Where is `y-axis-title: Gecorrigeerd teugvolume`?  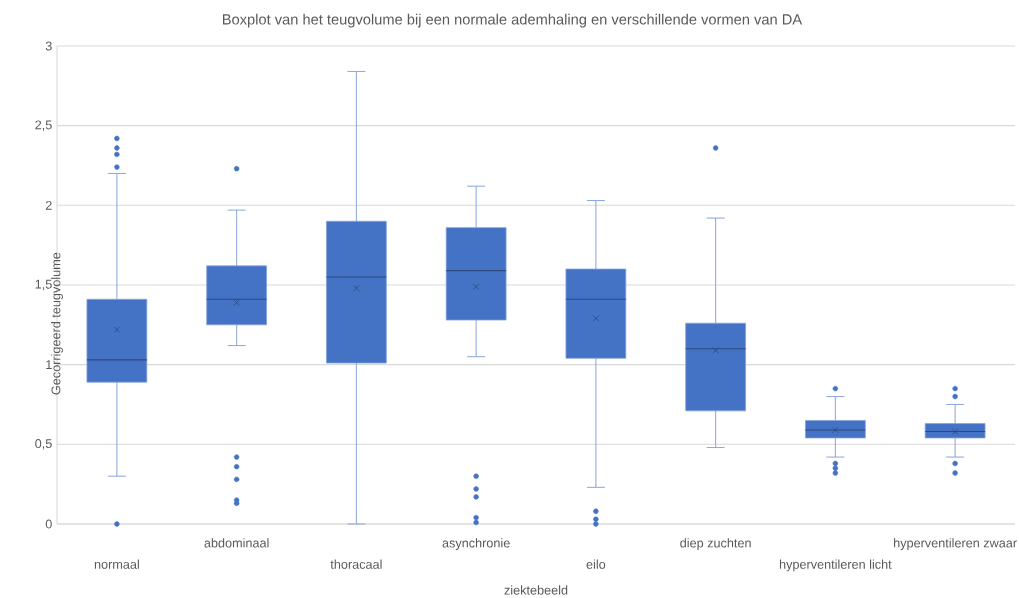 y-axis-title: Gecorrigeerd teugvolume is located at coordinates (57, 323).